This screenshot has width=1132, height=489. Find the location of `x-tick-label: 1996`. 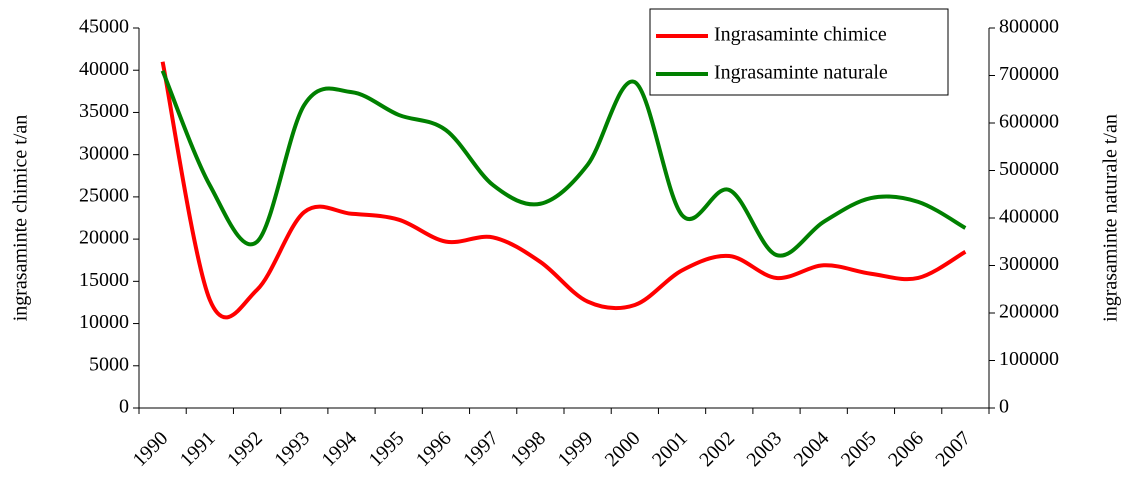

x-tick-label: 1996 is located at coordinates (434, 449).